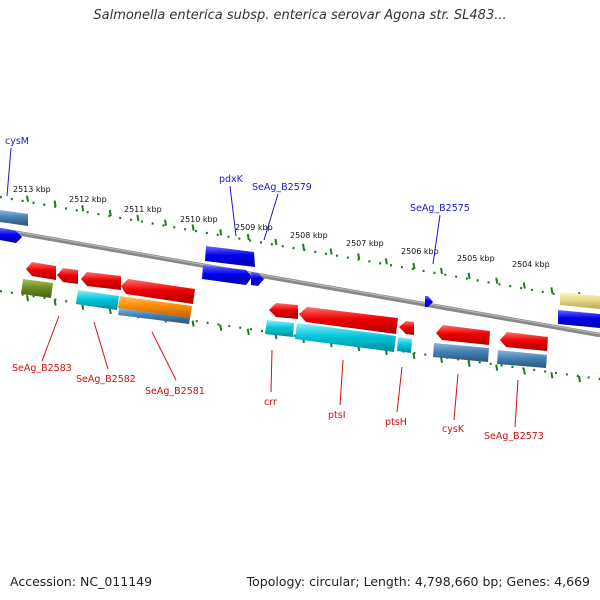  What do you see at coordinates (88, 199) in the screenshot?
I see `kbp-label-2512: 2512 kbp` at bounding box center [88, 199].